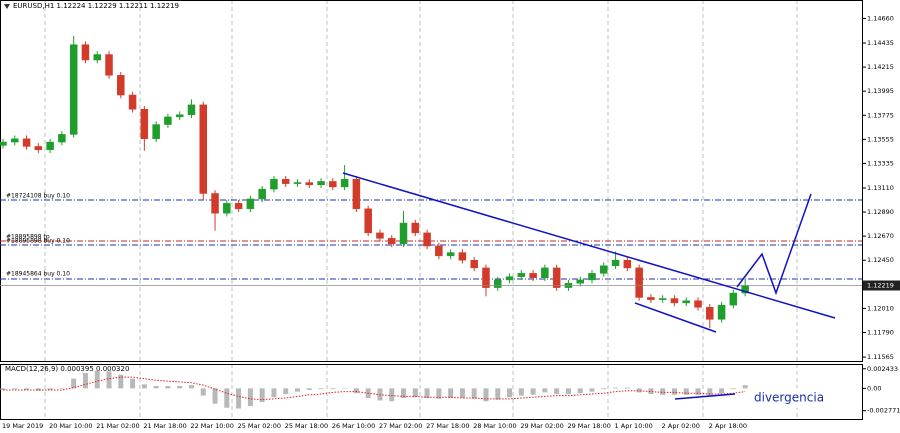 The height and width of the screenshot is (433, 900). What do you see at coordinates (880, 332) in the screenshot?
I see `y-tick-label: 1.11790` at bounding box center [880, 332].